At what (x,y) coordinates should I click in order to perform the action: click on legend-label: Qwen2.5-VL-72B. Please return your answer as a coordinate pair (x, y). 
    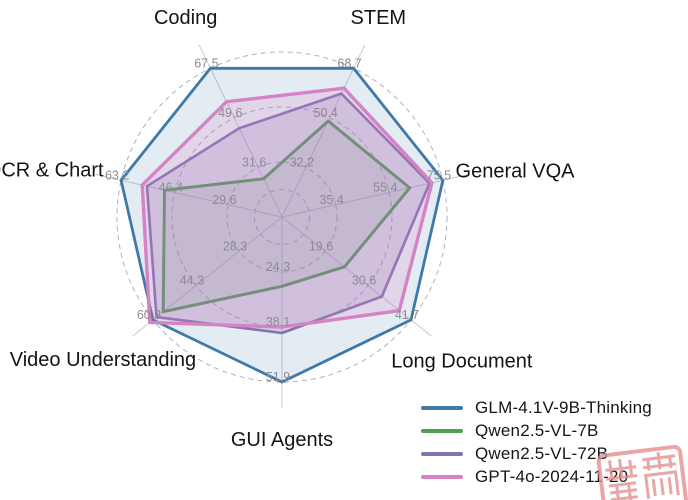
    Looking at the image, I should click on (542, 453).